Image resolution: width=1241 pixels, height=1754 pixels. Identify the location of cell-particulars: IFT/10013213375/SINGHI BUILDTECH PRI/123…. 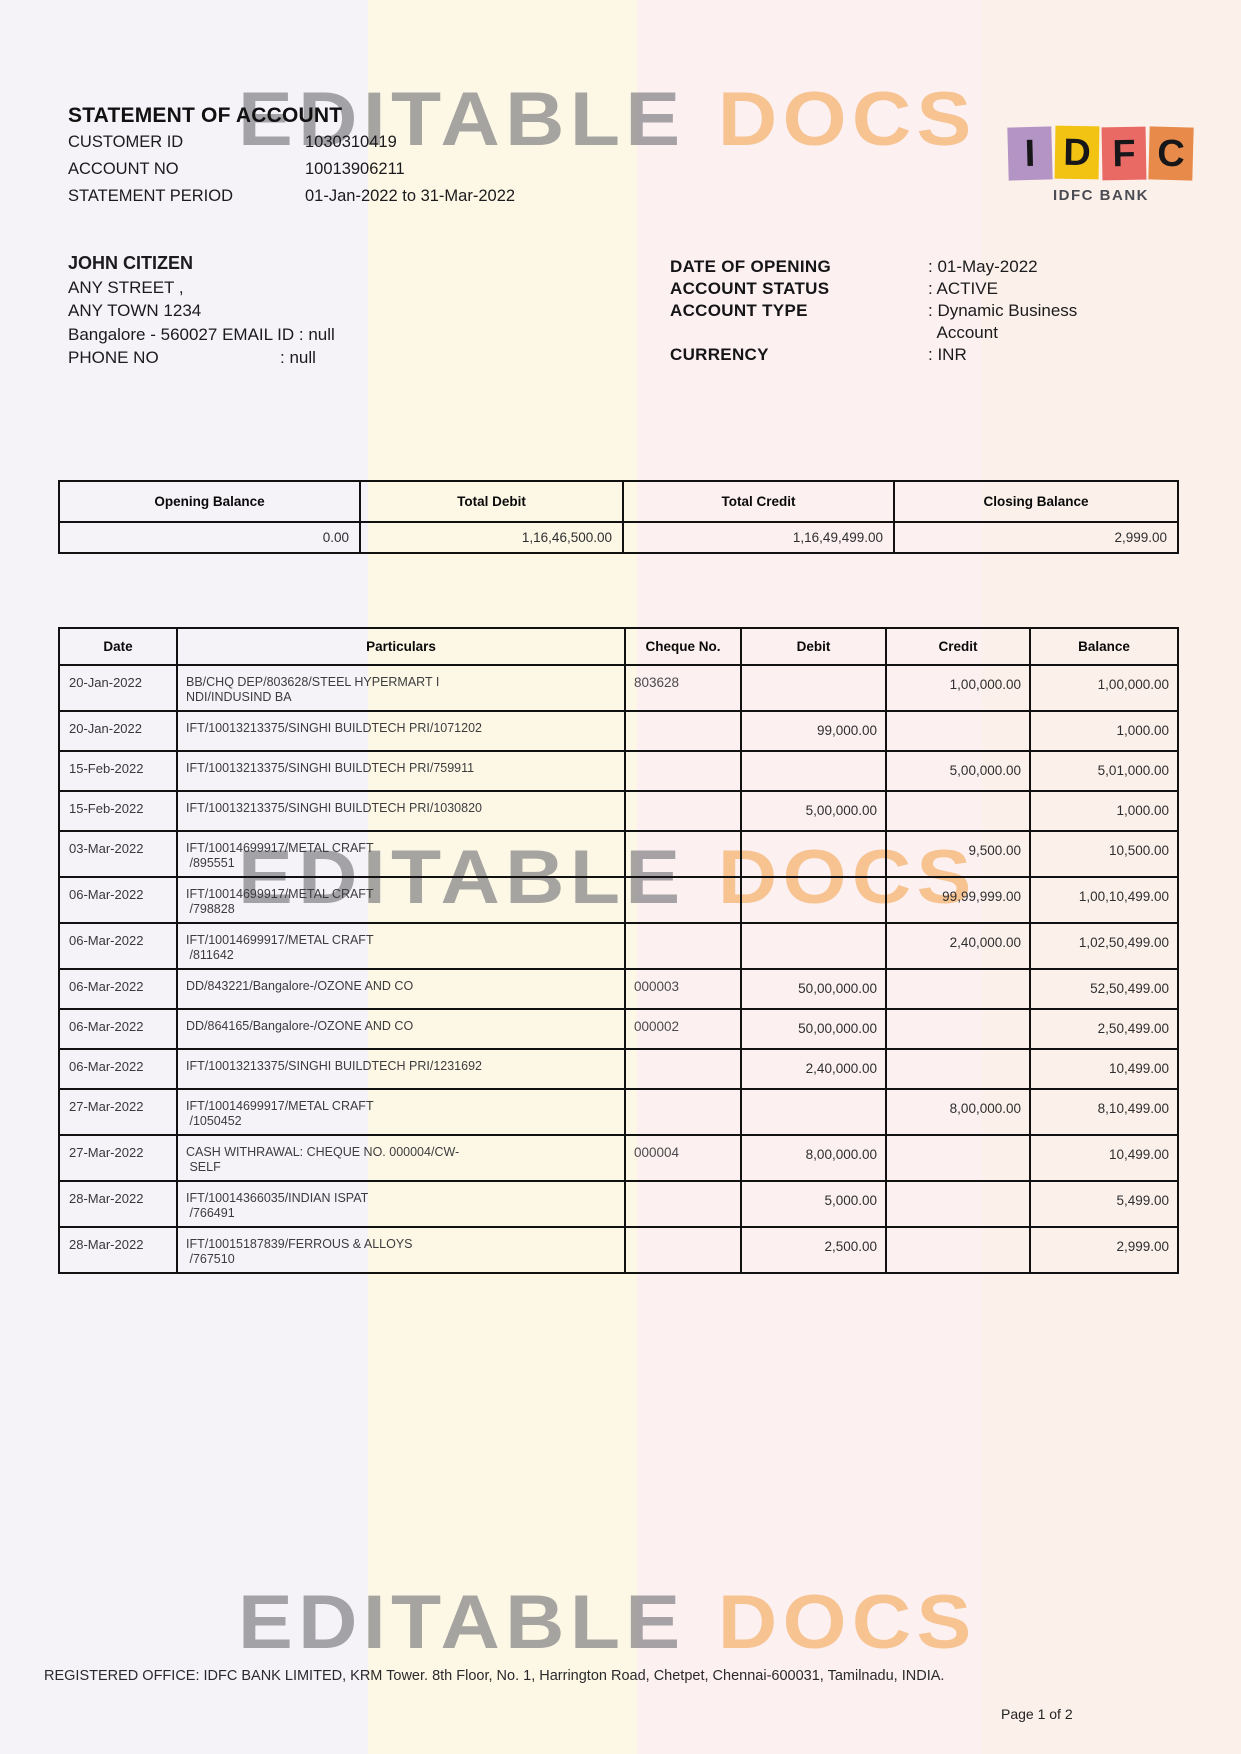
(401, 1069).